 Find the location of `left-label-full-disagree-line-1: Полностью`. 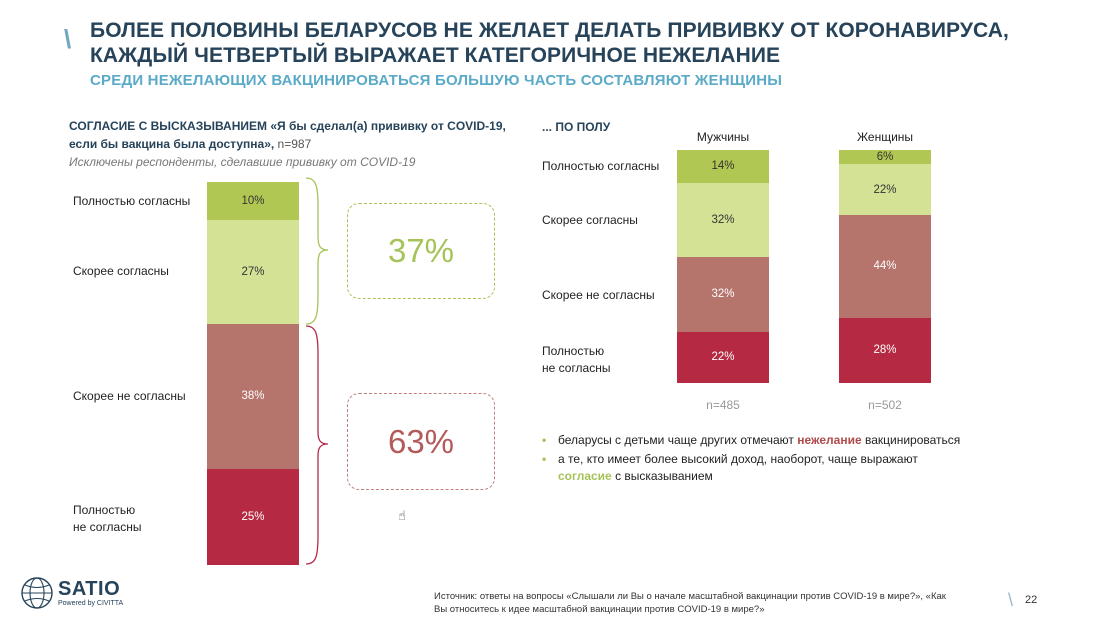

left-label-full-disagree-line-1: Полностью is located at coordinates (104, 510).